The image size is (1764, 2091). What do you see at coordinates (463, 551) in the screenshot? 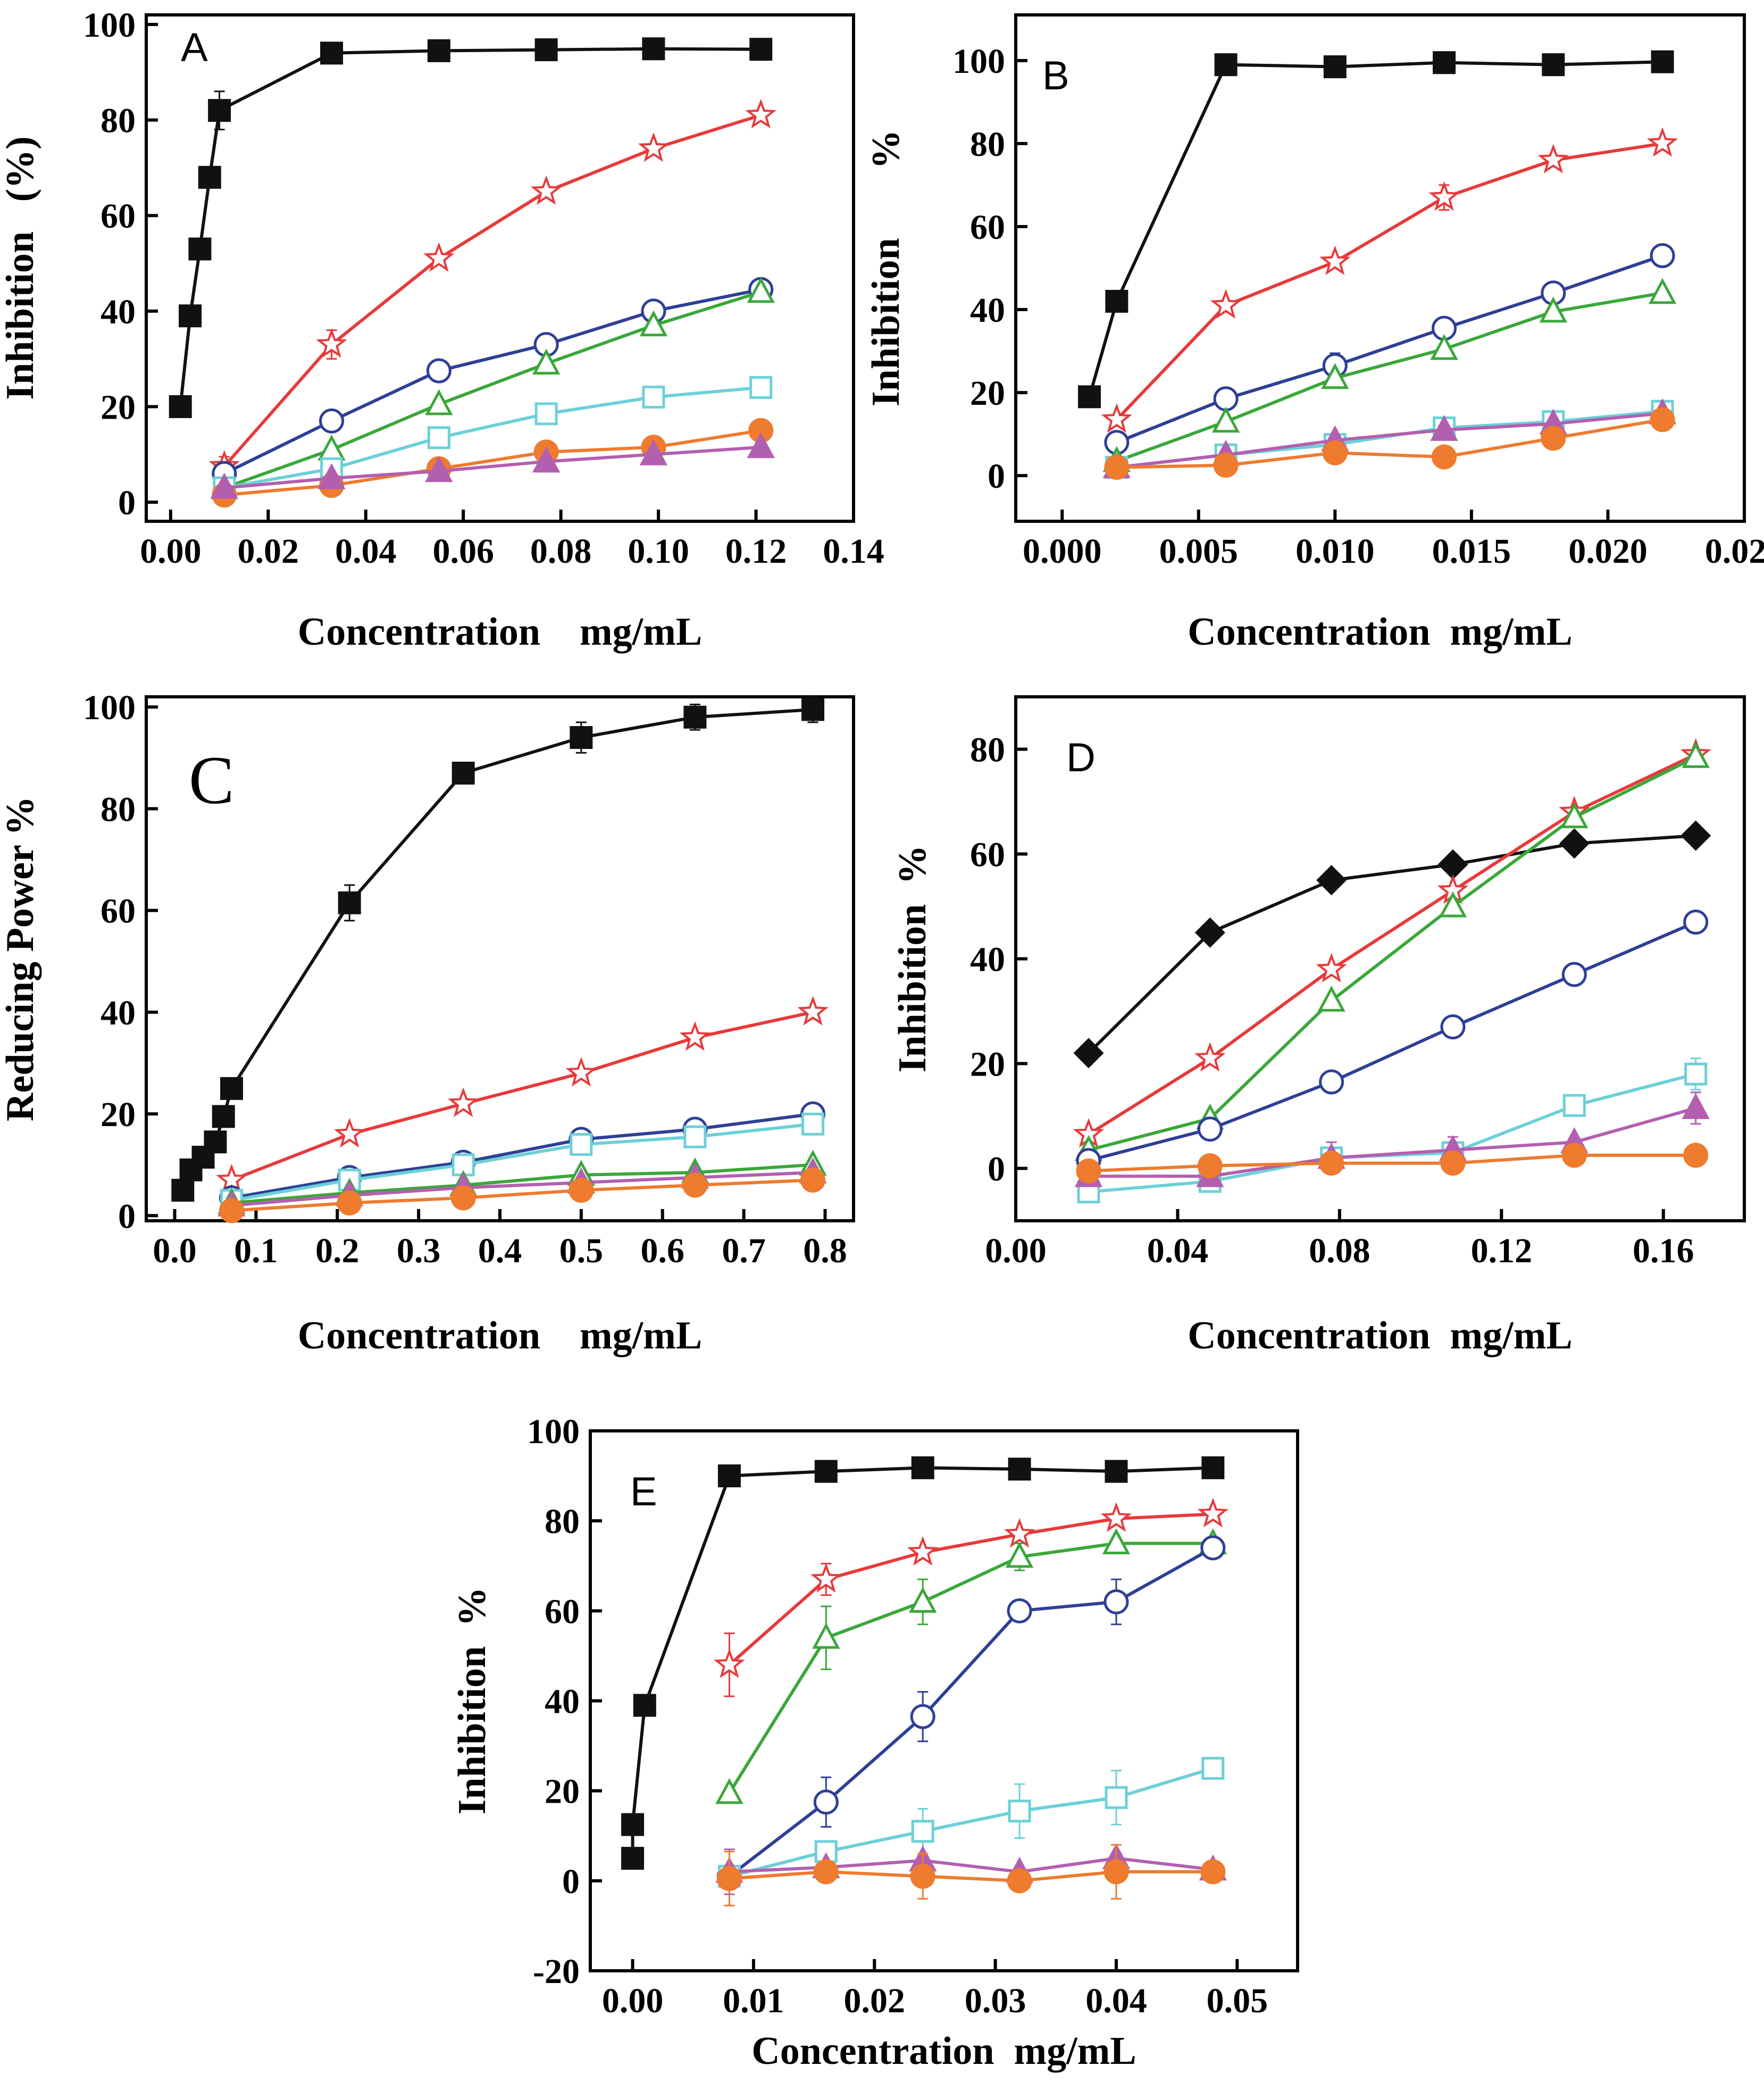
I see `x-tick-label: 0.06` at bounding box center [463, 551].